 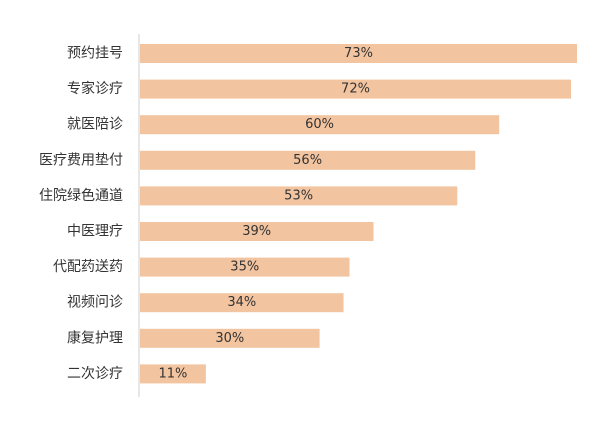 I want to click on value-label: 60%, so click(x=319, y=124).